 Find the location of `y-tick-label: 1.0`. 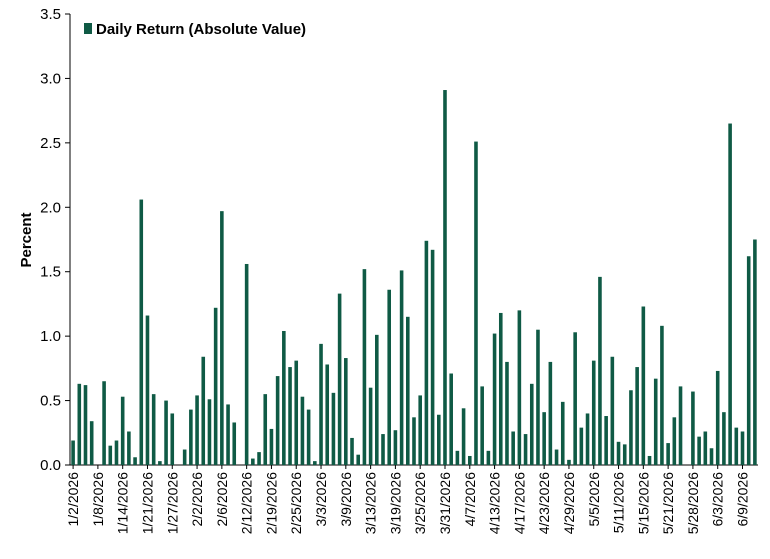

y-tick-label: 1.0 is located at coordinates (50, 336).